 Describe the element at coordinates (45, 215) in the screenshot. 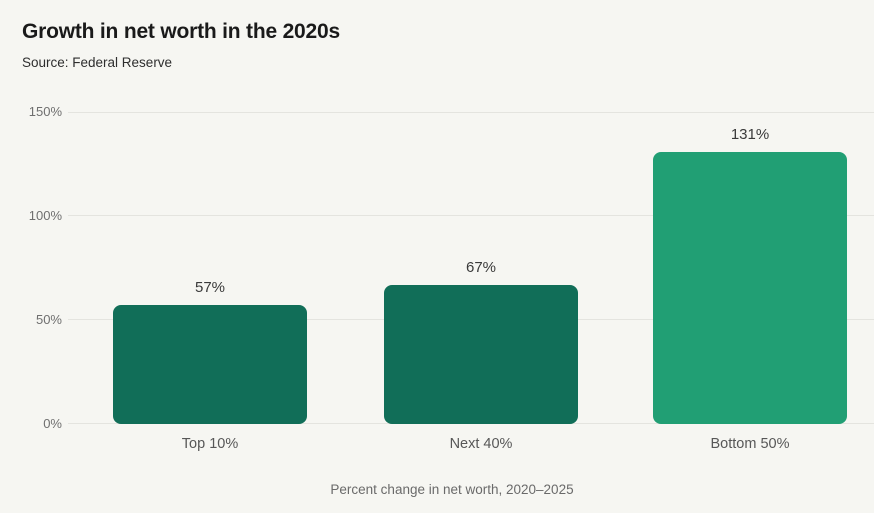

I see `y-axis-tick-label-100: 100%` at that location.